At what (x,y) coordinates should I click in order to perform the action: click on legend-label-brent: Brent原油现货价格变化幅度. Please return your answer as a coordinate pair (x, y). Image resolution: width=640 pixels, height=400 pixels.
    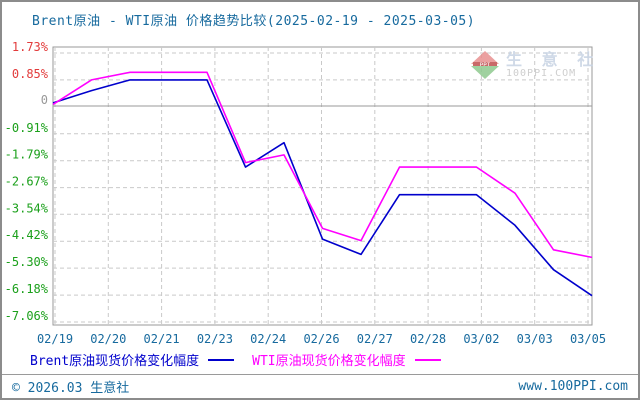
    Looking at the image, I should click on (115, 361).